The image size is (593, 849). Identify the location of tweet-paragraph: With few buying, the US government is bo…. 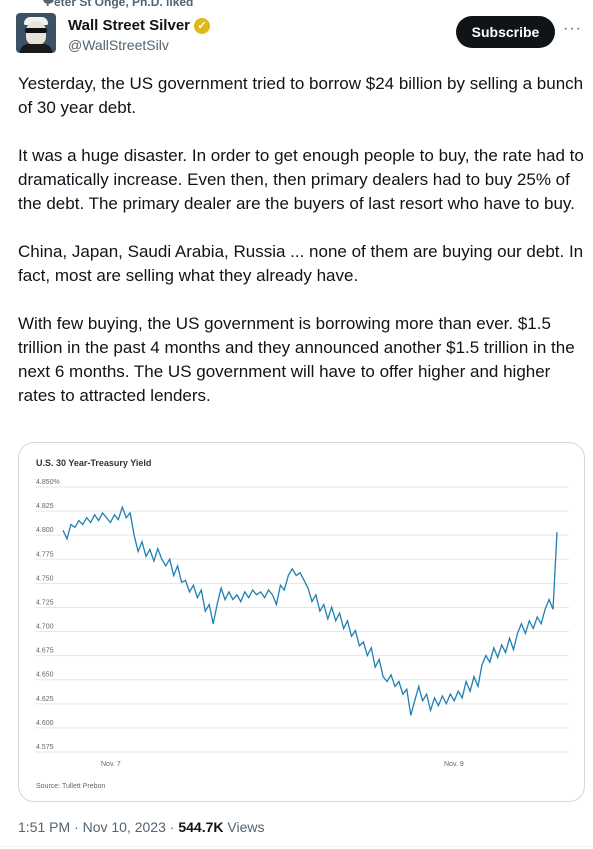
(296, 359).